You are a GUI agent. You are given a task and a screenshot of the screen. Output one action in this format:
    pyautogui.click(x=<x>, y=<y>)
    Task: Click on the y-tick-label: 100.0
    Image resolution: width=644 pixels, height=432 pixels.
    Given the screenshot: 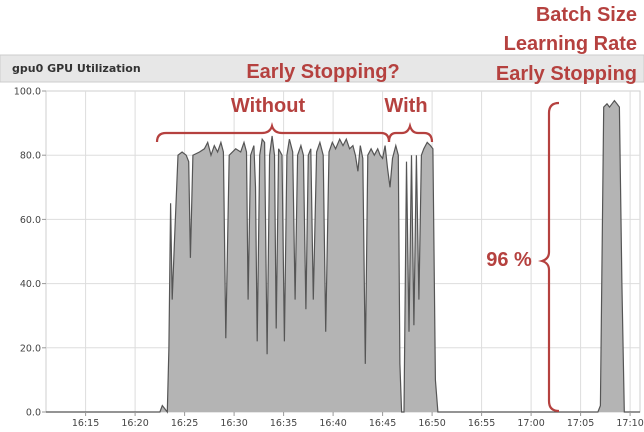 What is the action you would take?
    pyautogui.click(x=27, y=92)
    